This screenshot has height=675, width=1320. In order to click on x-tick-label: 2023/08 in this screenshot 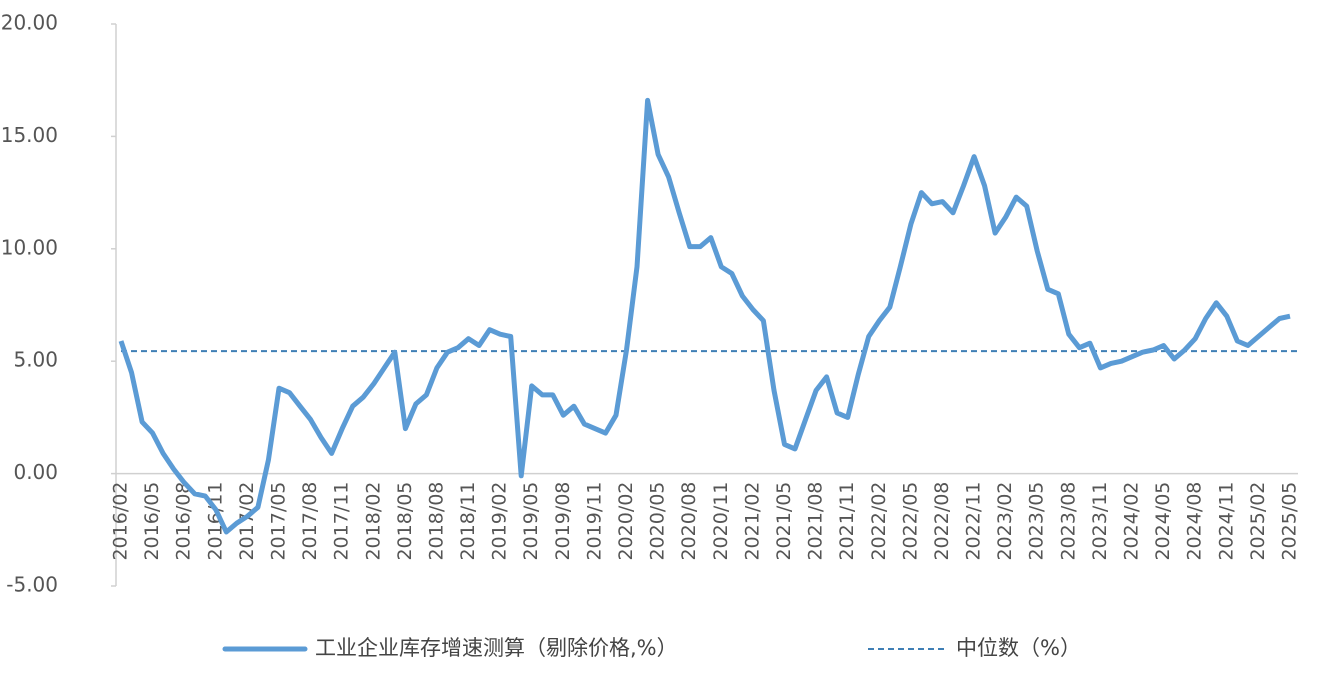, I will do `click(1068, 521)`.